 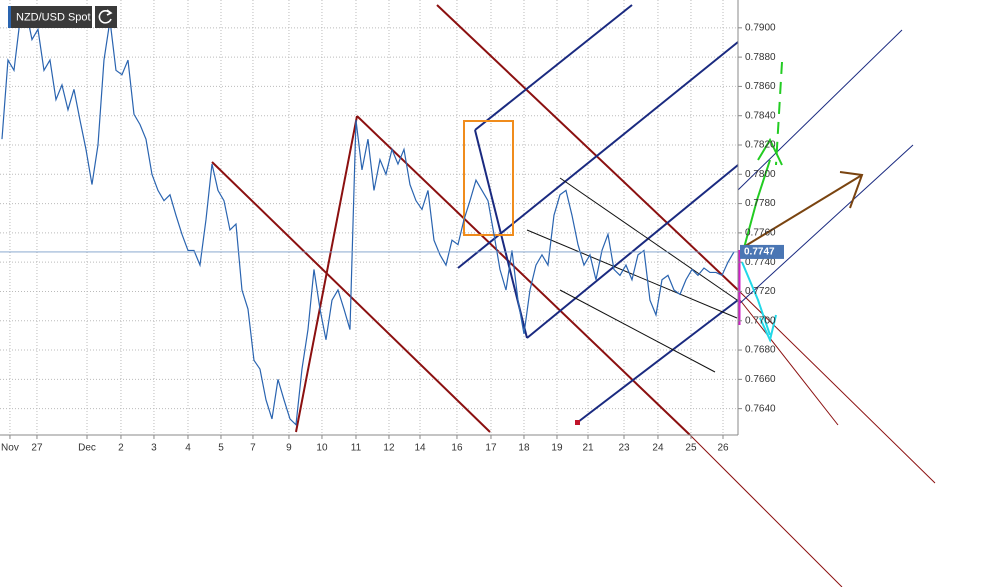 I want to click on x-tick-label: 12, so click(x=389, y=448).